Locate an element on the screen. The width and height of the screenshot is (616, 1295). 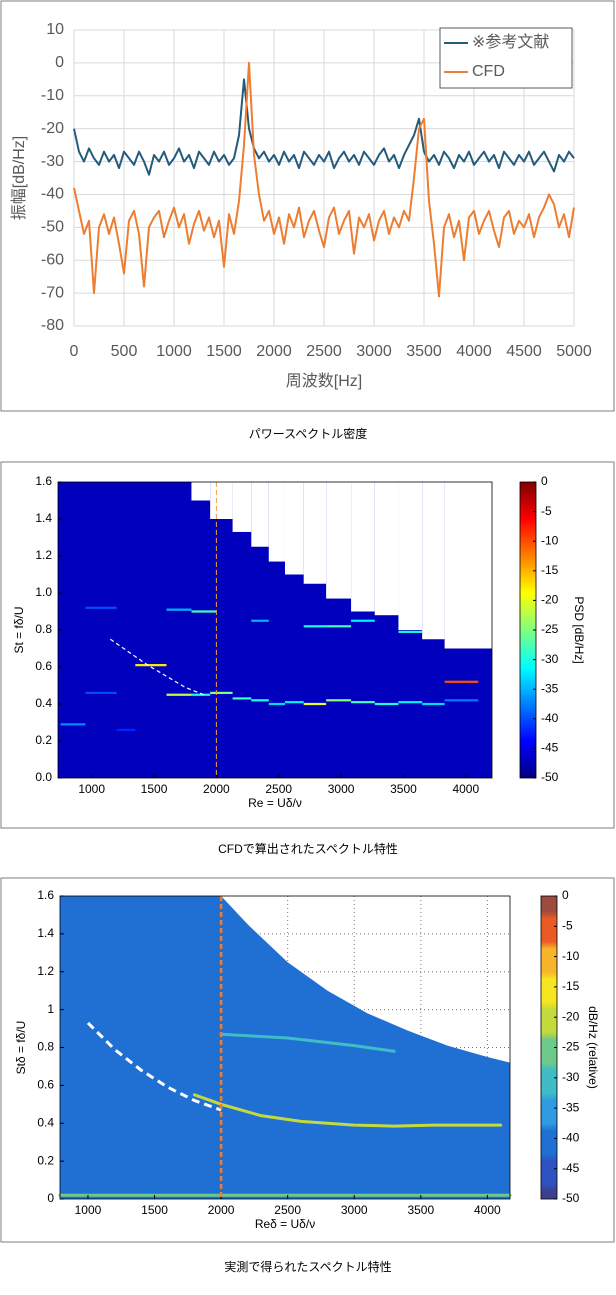
x-tick-label: 500 is located at coordinates (124, 351).